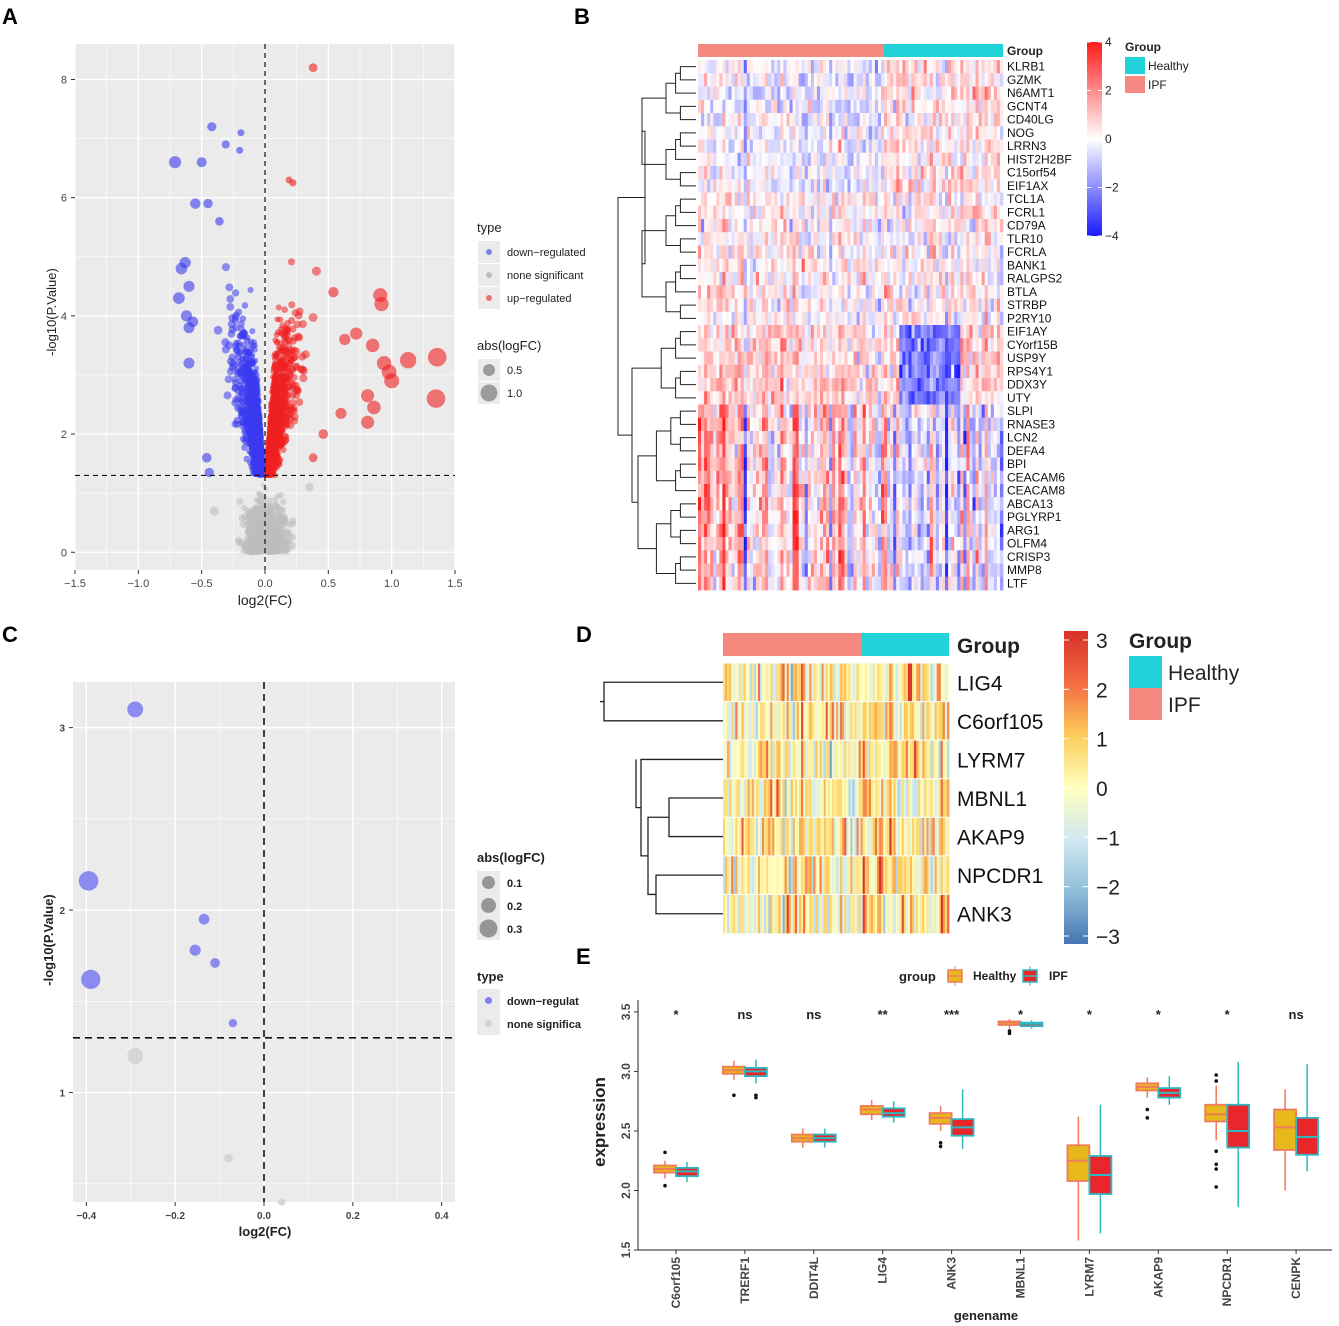  I want to click on points-a, so click(308, 309).